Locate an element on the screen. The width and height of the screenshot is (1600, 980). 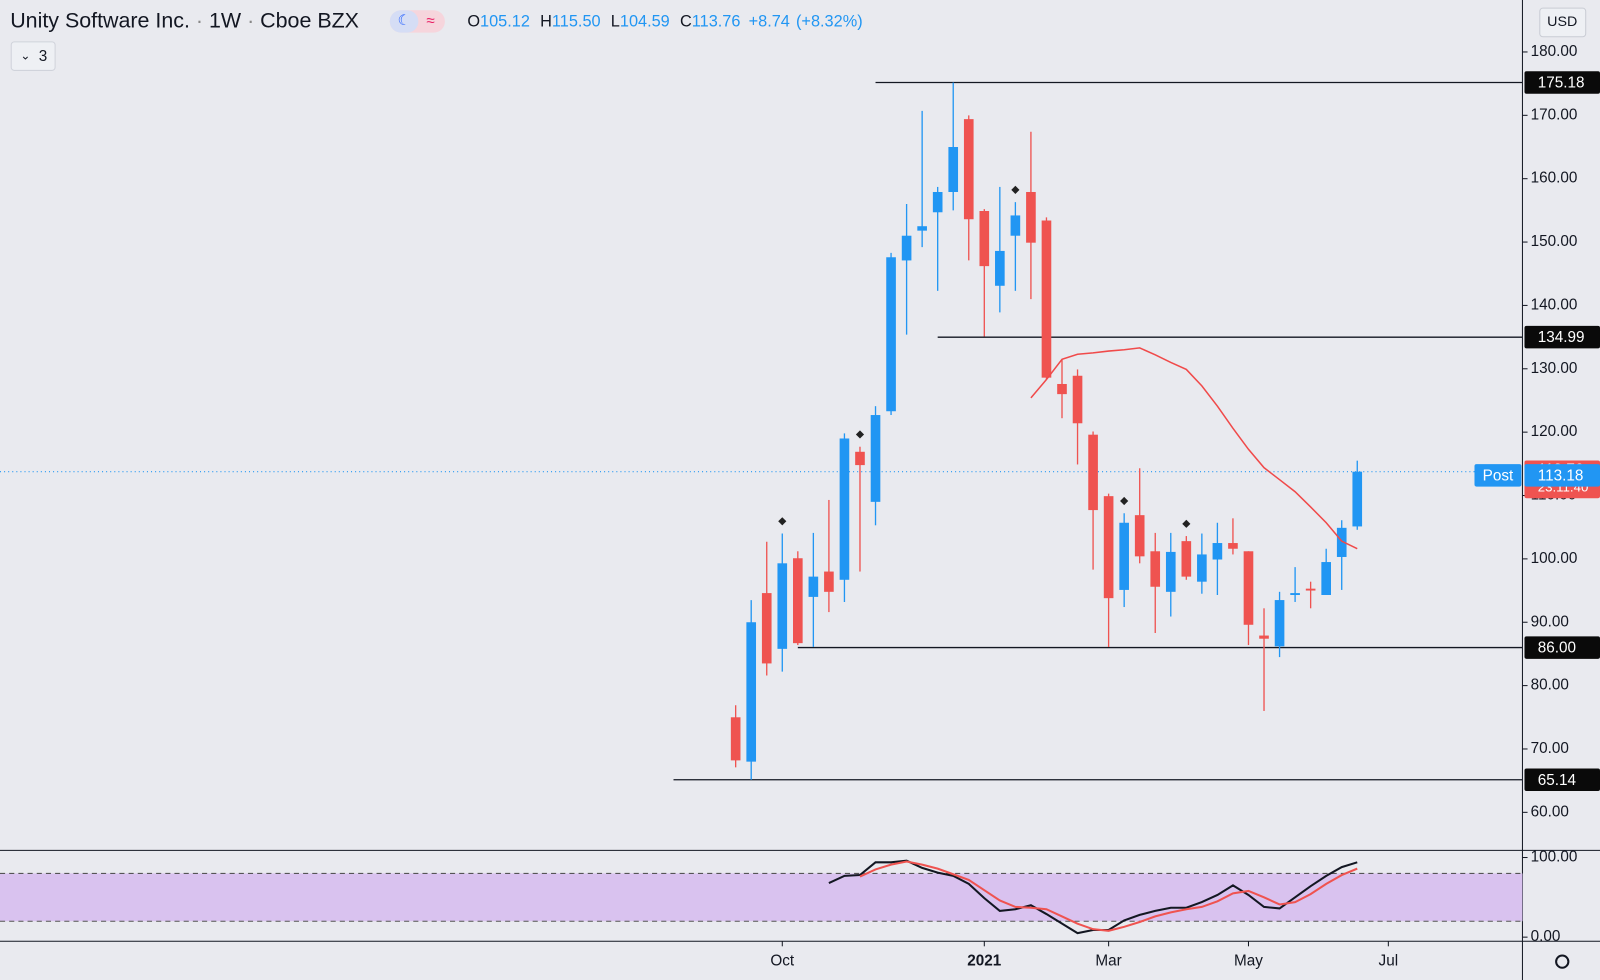
chevron-icon: ⌄ is located at coordinates (25, 55).